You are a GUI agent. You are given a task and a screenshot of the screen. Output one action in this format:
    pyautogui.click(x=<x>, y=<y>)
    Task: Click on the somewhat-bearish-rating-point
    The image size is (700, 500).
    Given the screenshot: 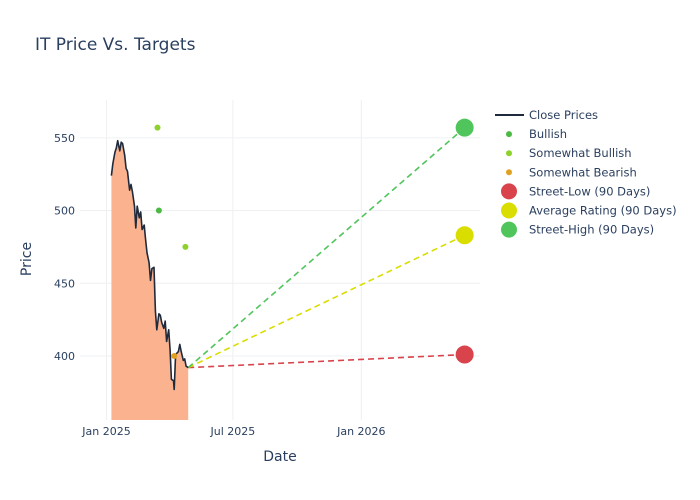 What is the action you would take?
    pyautogui.click(x=174, y=356)
    